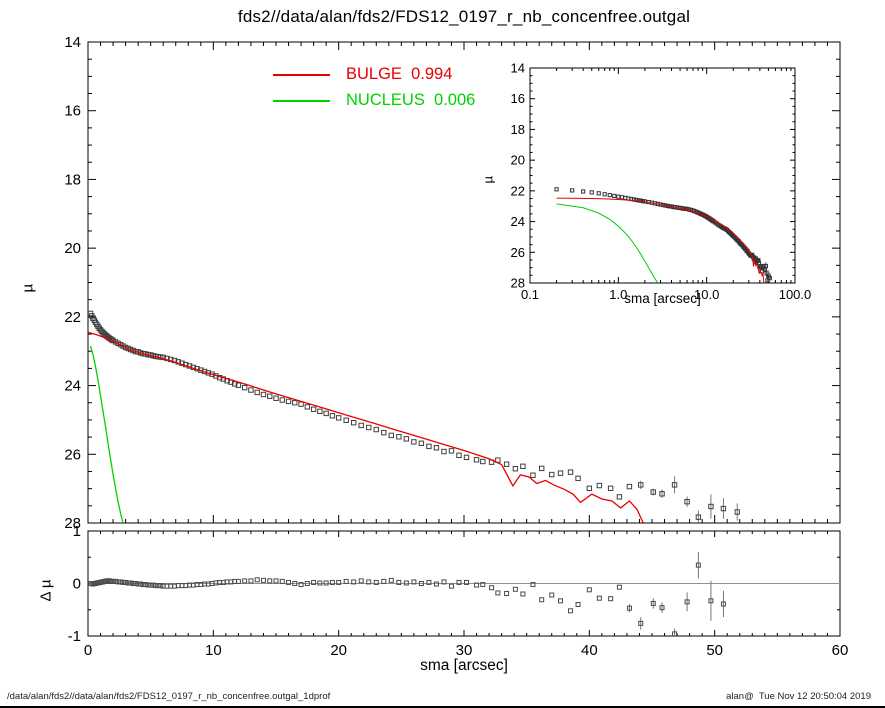 This screenshot has width=885, height=708. Describe the element at coordinates (488, 180) in the screenshot. I see `inset-y-axis-label: µ` at that location.